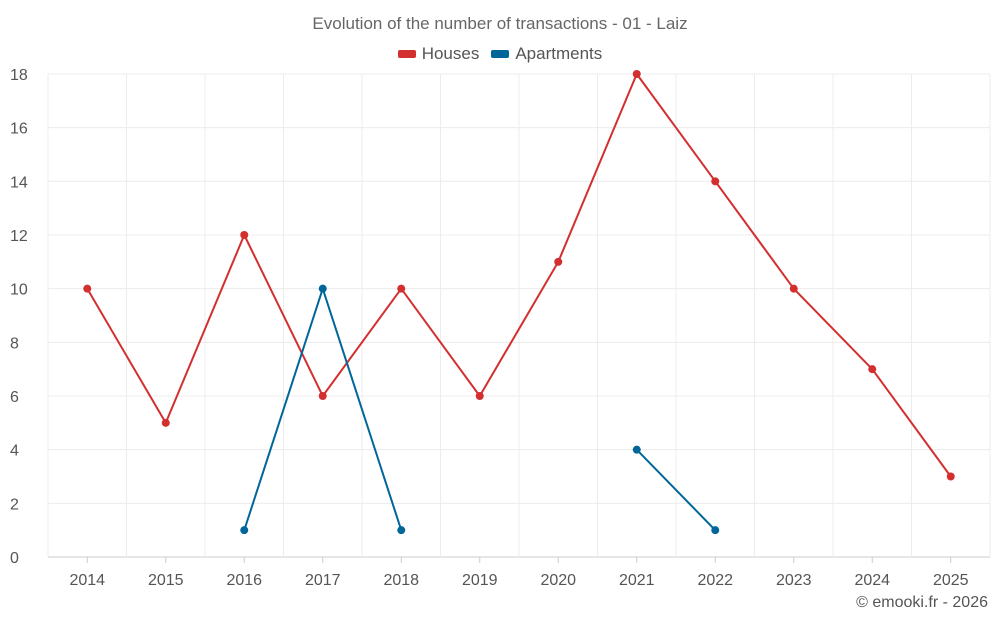 This screenshot has width=1000, height=625. What do you see at coordinates (450, 53) in the screenshot?
I see `legend-label-houses: Houses` at bounding box center [450, 53].